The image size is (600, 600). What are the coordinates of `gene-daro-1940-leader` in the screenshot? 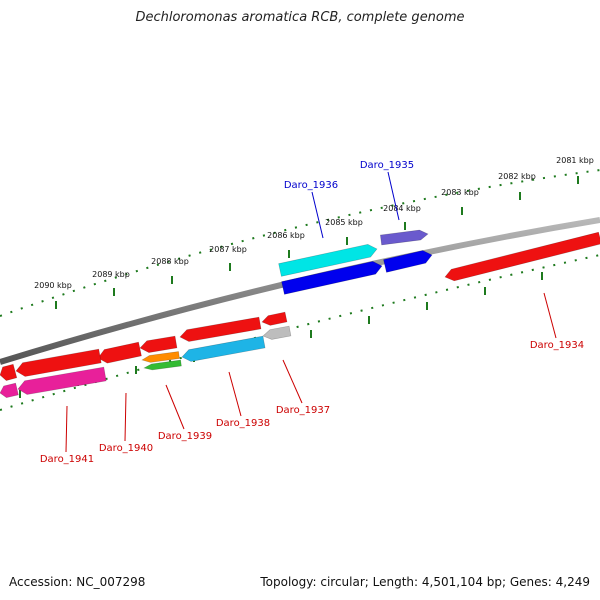 It's located at (125, 417).